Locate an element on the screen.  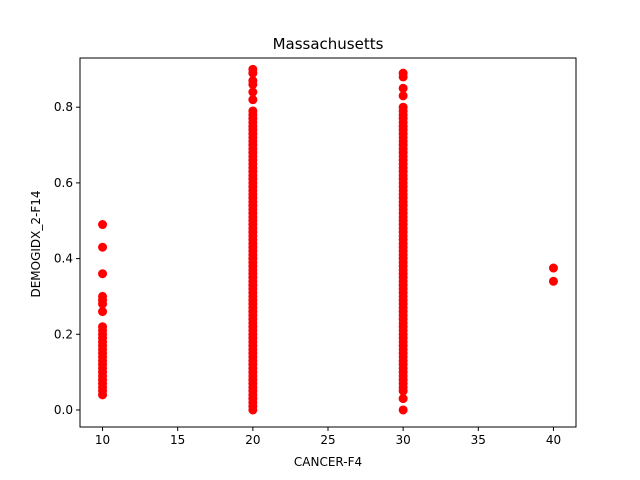
x-tick-label: 10 is located at coordinates (102, 440).